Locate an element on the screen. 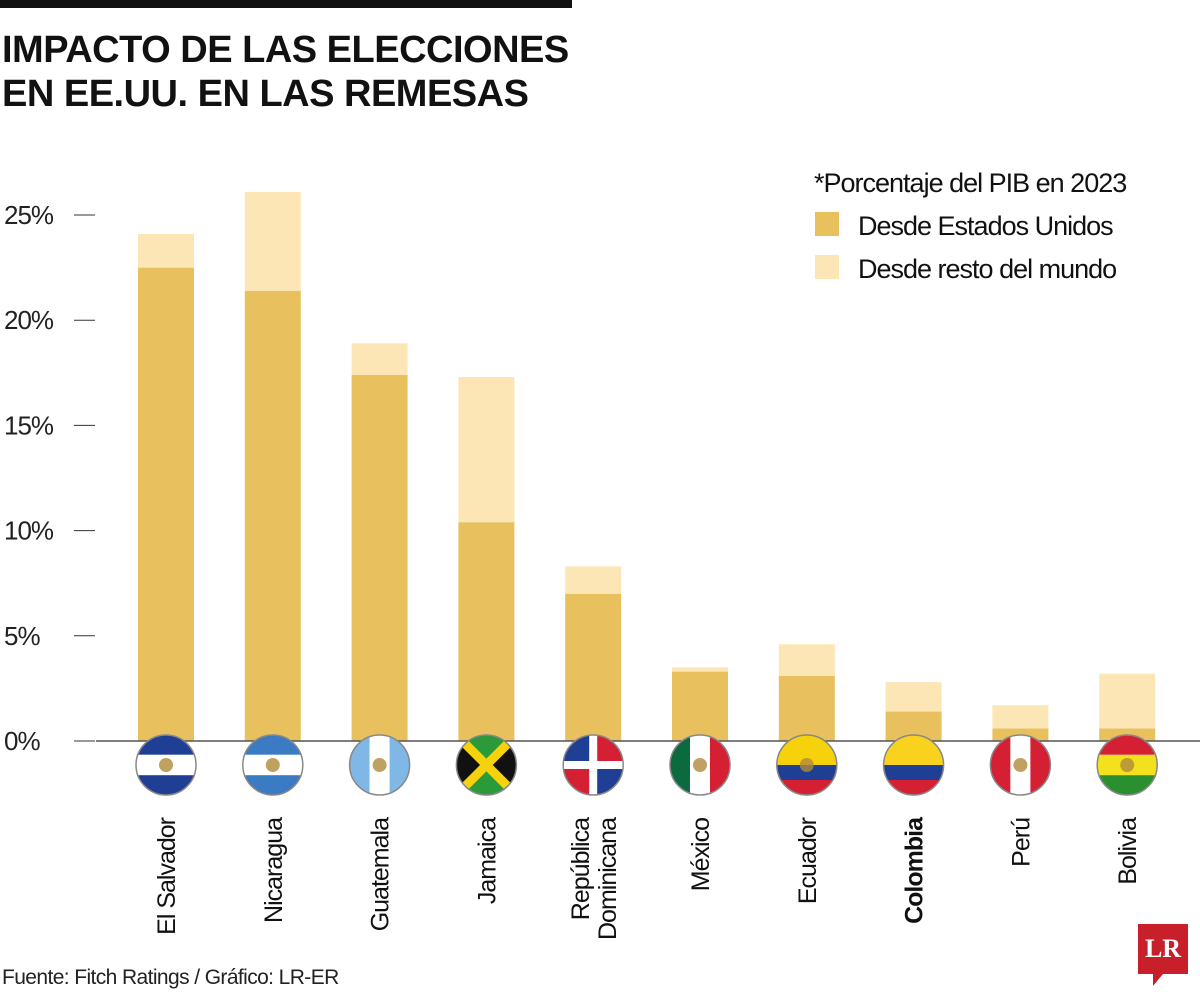 The image size is (1200, 1001). category-label: Dominicana is located at coordinates (608, 878).